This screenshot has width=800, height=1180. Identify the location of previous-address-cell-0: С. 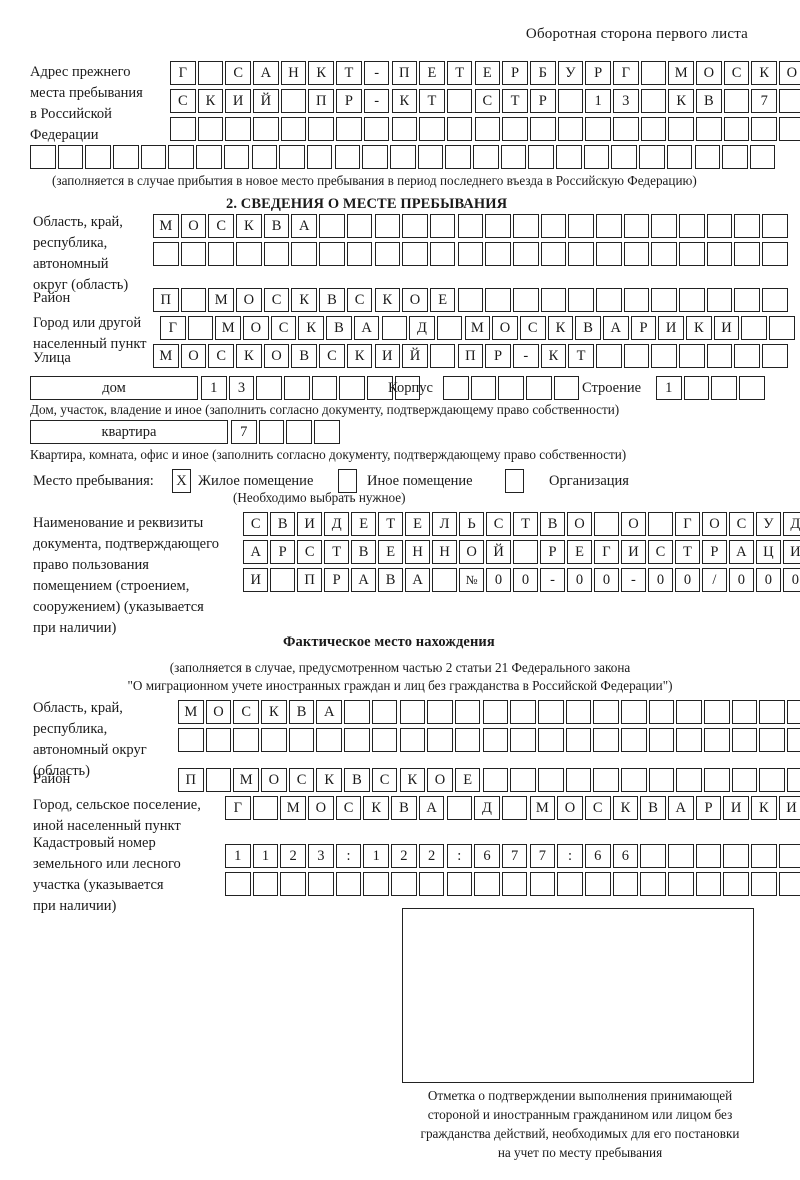
(183, 101).